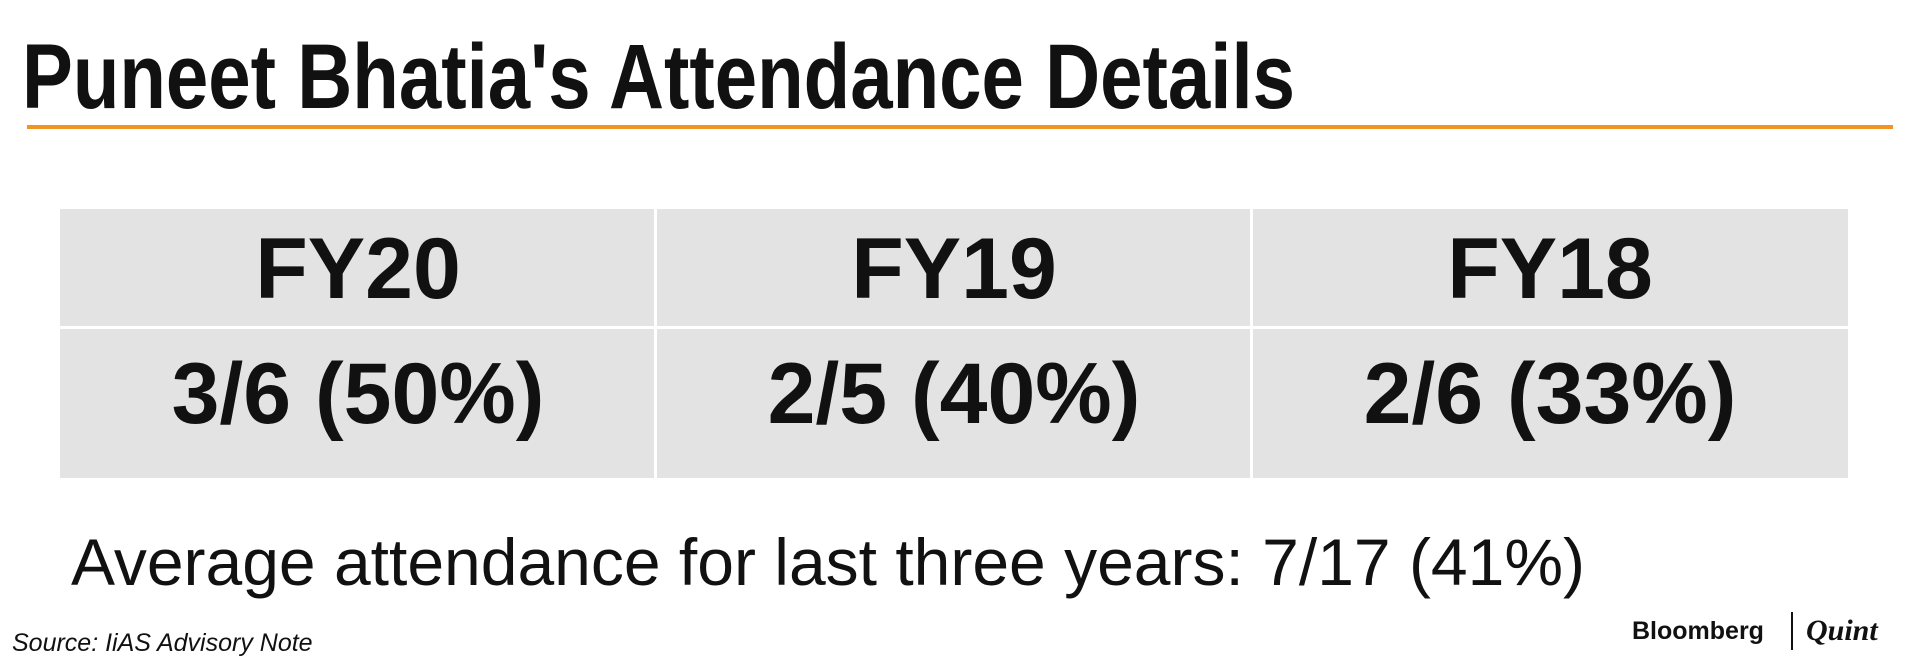 This screenshot has height=670, width=1920. What do you see at coordinates (1698, 631) in the screenshot?
I see `brand: Bloomberg` at bounding box center [1698, 631].